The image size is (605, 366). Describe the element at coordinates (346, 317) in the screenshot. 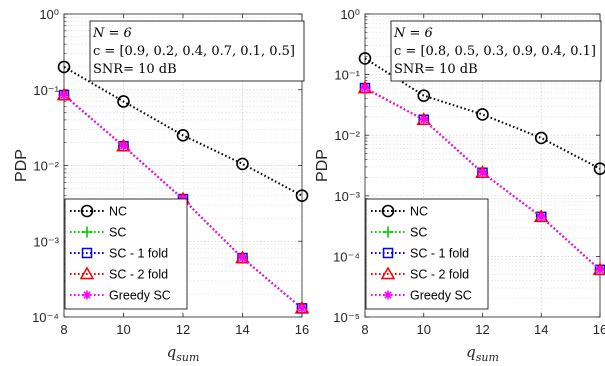

I see `y-tick-label: 10⁻⁵` at that location.